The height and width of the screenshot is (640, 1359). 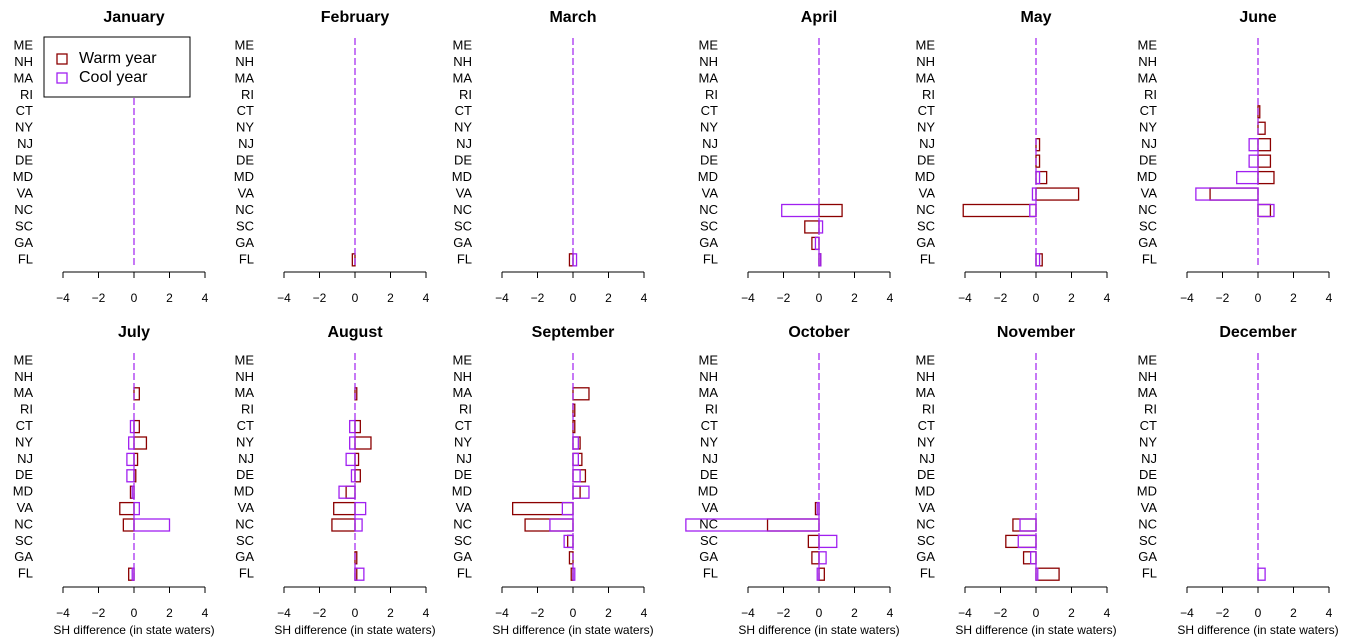 What do you see at coordinates (25, 573) in the screenshot?
I see `y-tick-label: FL` at bounding box center [25, 573].